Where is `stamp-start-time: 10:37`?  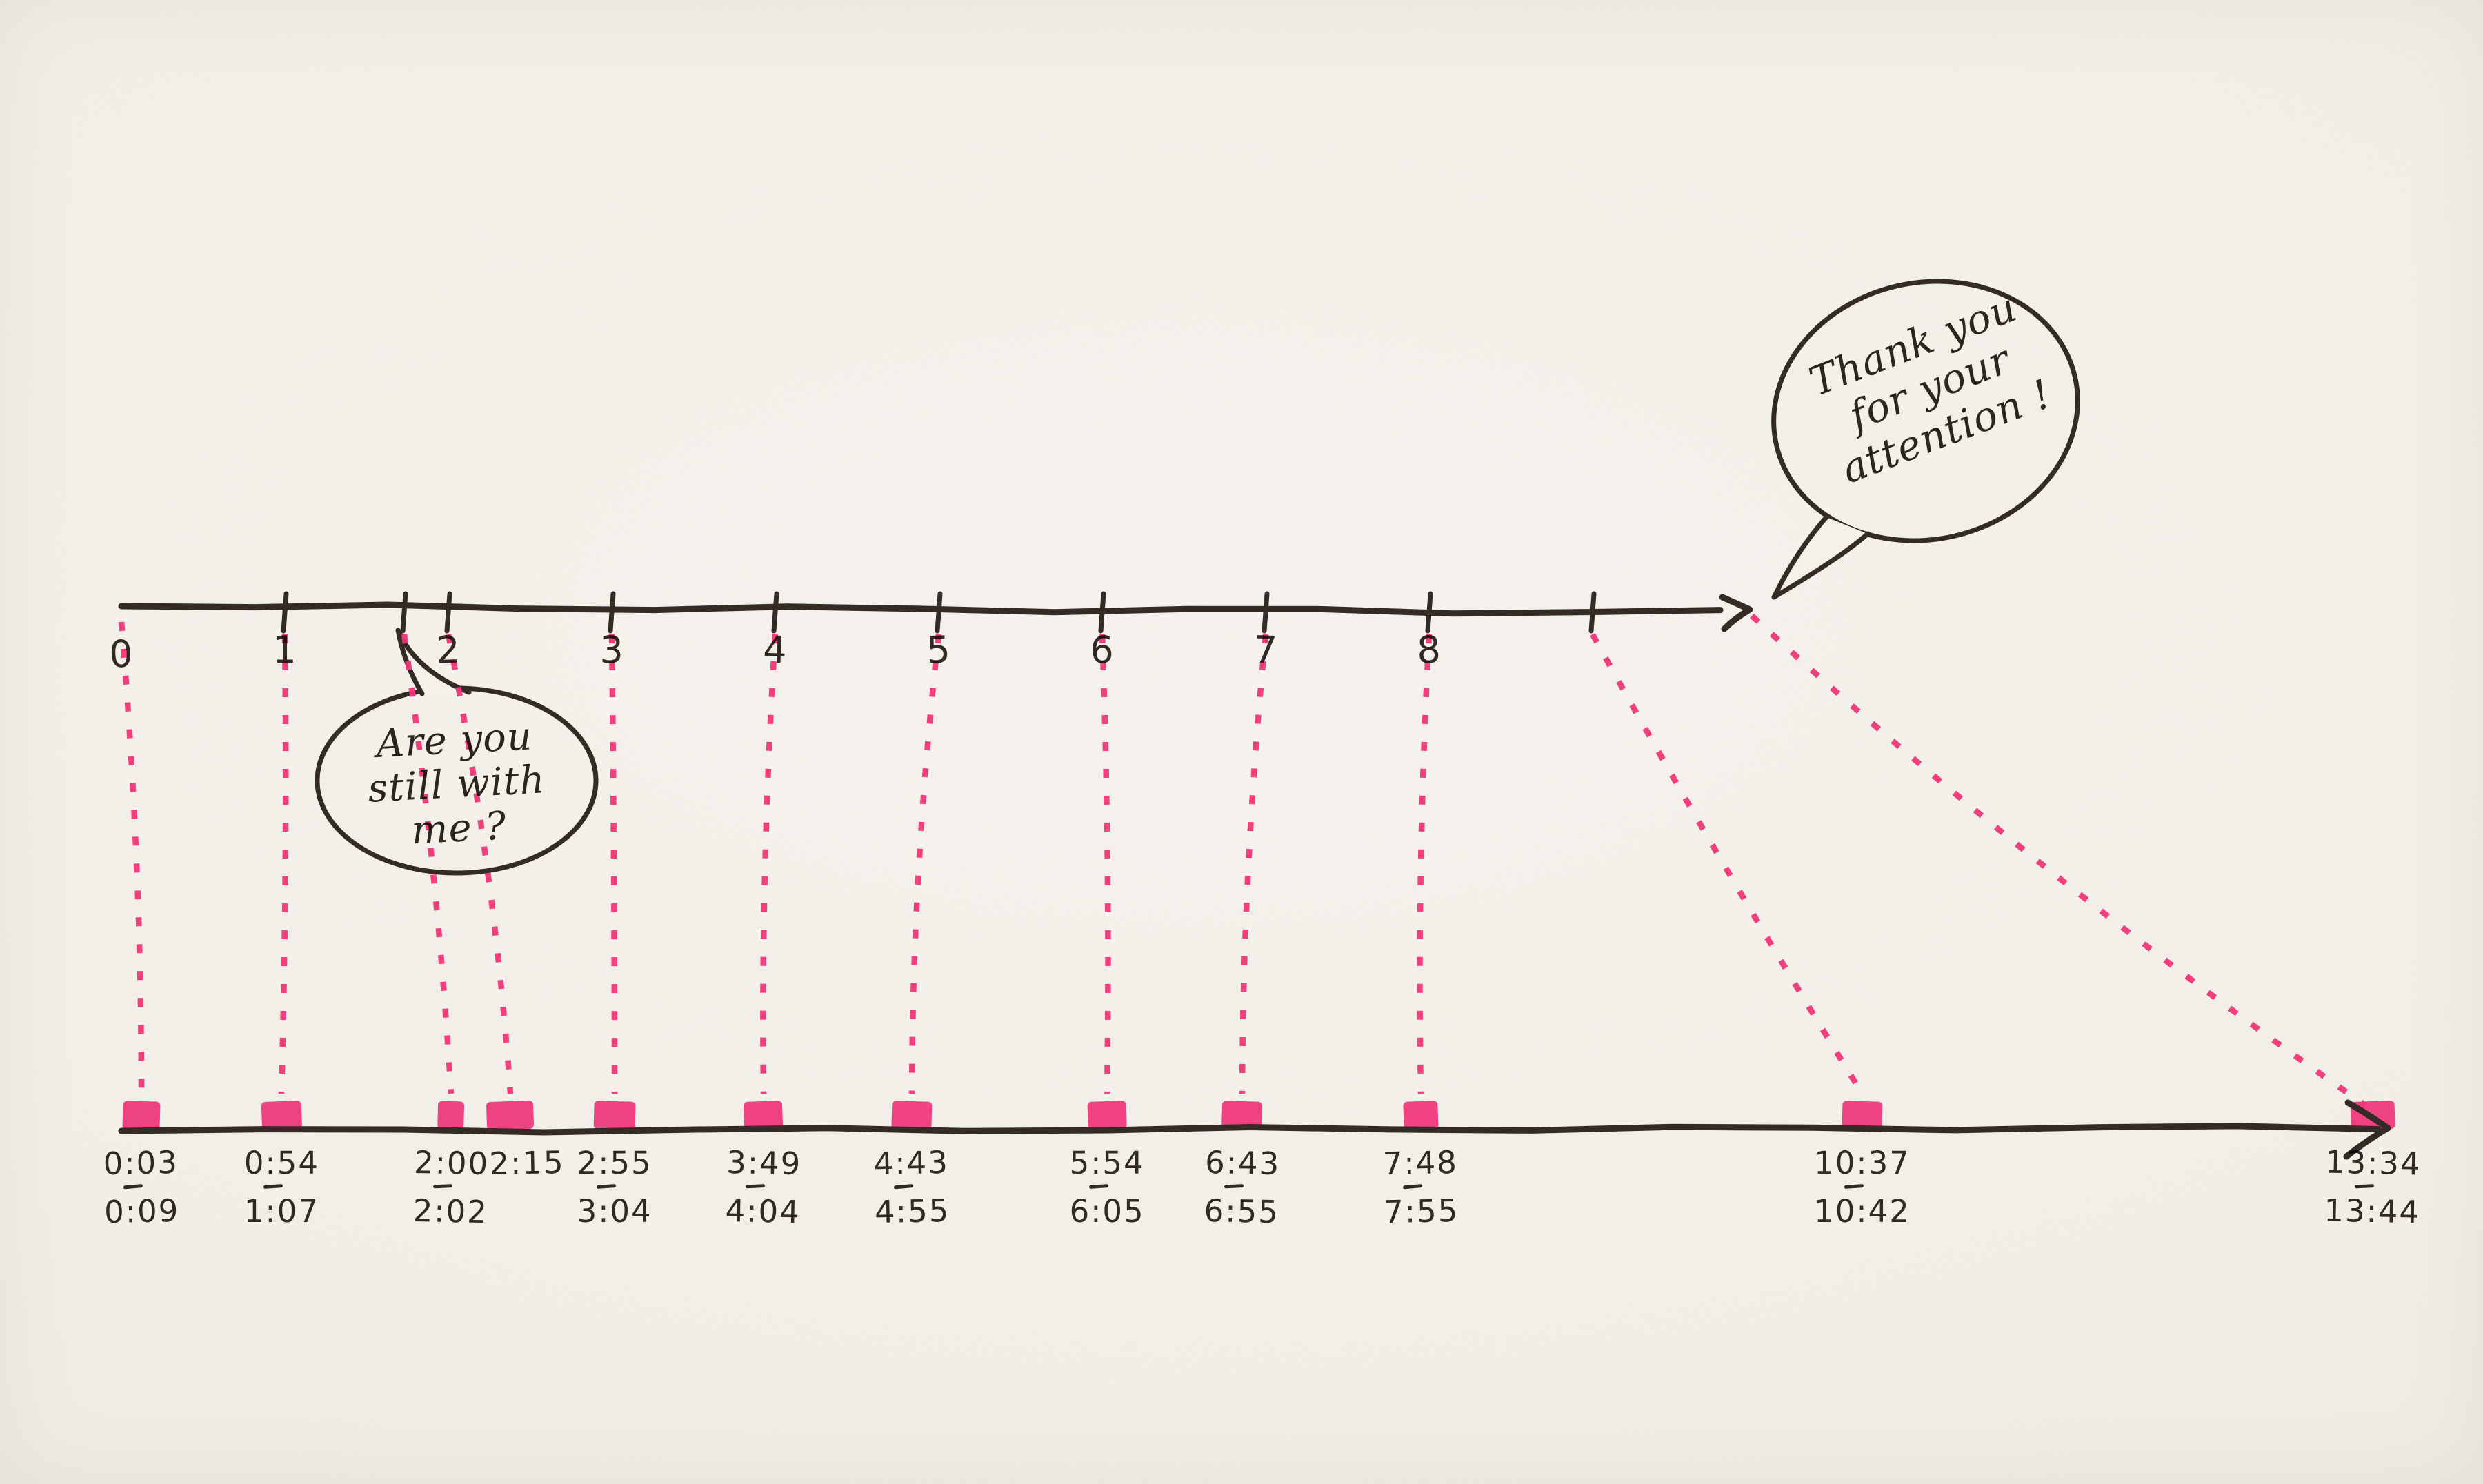
stamp-start-time: 10:37 is located at coordinates (1862, 1163).